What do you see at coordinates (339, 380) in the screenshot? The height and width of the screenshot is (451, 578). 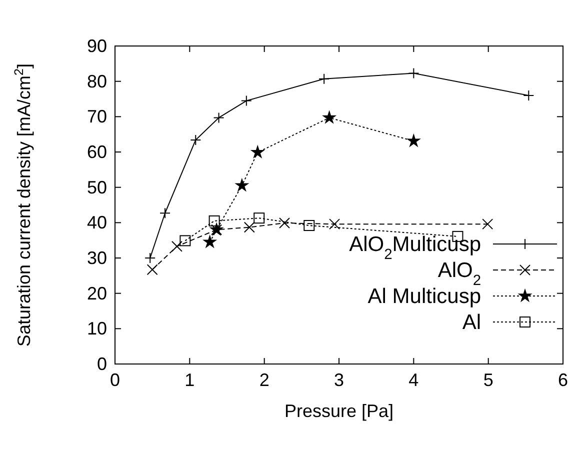 I see `x-tick-label: 3` at bounding box center [339, 380].